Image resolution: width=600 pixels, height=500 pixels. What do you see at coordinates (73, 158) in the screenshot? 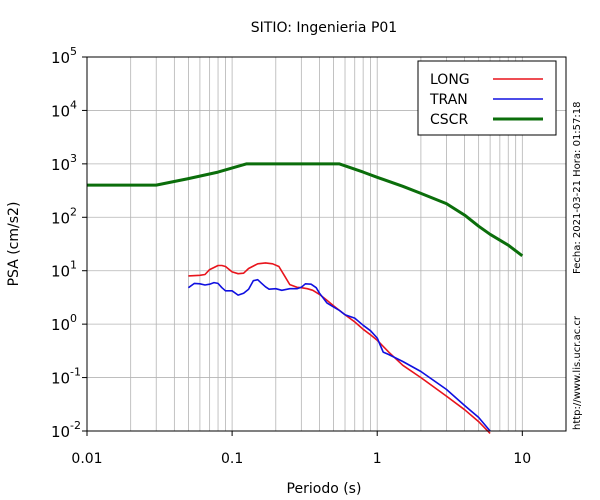
I see `y-tick-exponent: 3` at bounding box center [73, 158].